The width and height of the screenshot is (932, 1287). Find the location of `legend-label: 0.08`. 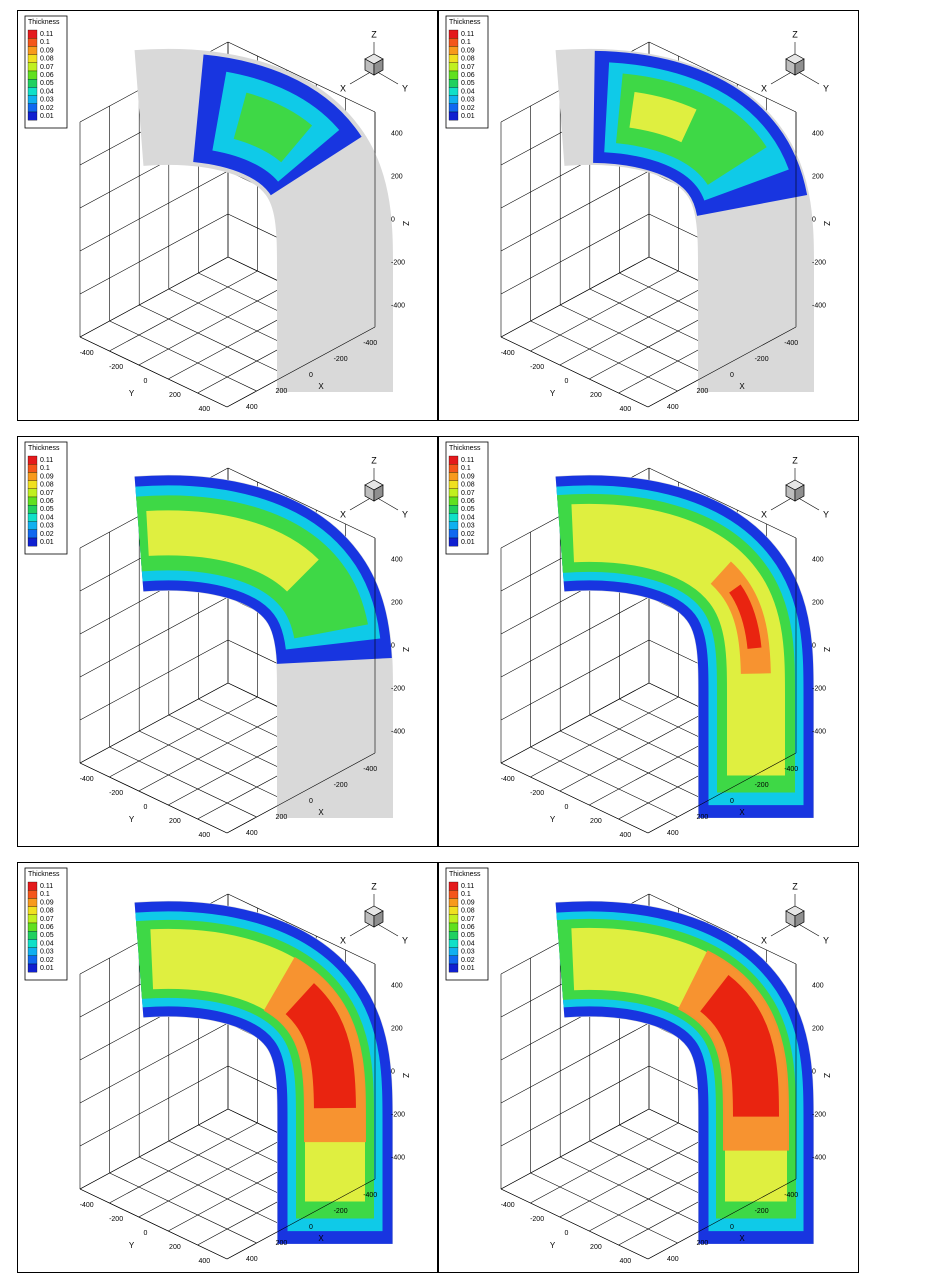

legend-label: 0.08 is located at coordinates (468, 485).